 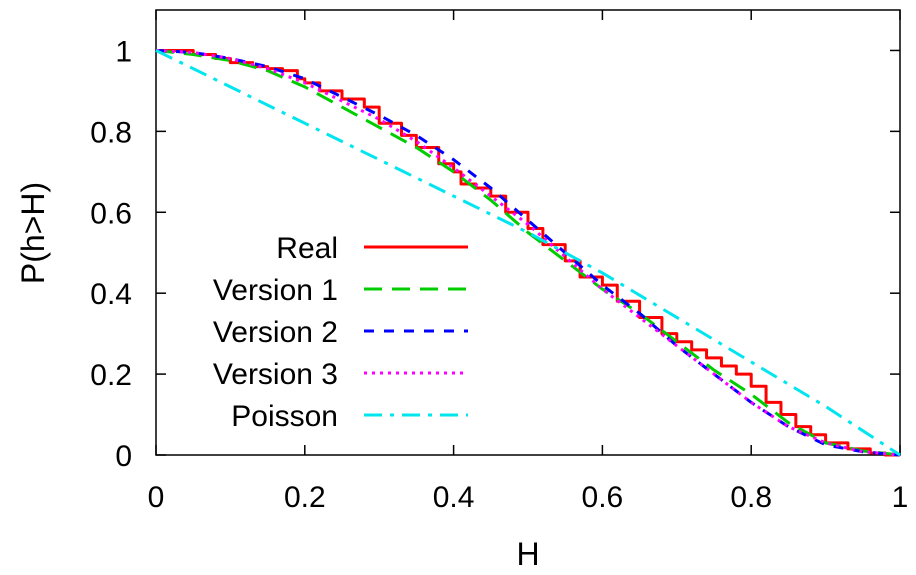 I want to click on x-axis-label: H, so click(x=527, y=554).